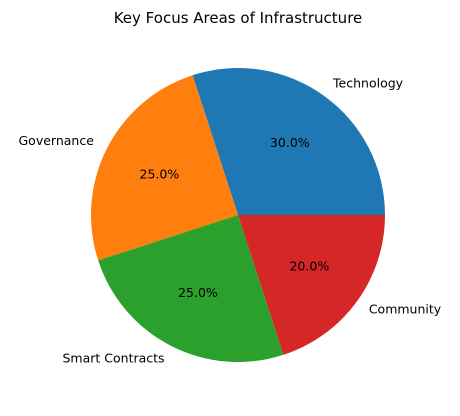 This screenshot has width=460, height=416. What do you see at coordinates (368, 83) in the screenshot?
I see `slice-label-technology: Technology` at bounding box center [368, 83].